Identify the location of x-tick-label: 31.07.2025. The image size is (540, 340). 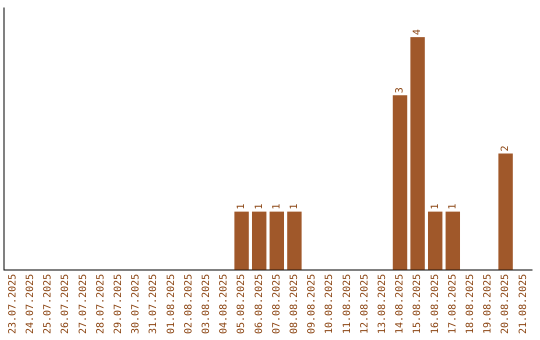
(154, 304).